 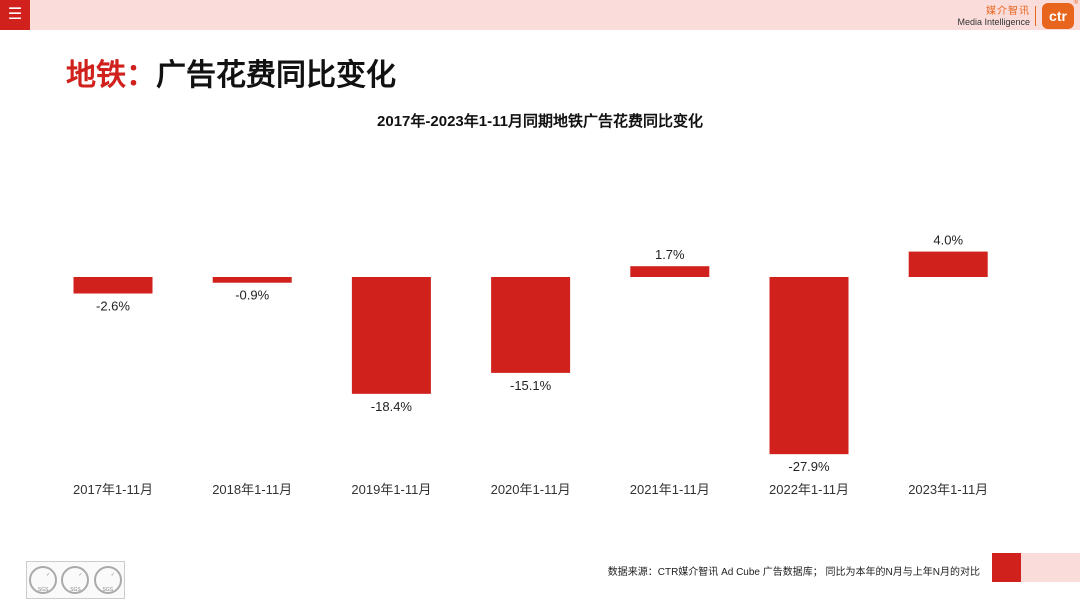 What do you see at coordinates (809, 489) in the screenshot?
I see `x-tick-label-5: 2022年1-11月` at bounding box center [809, 489].